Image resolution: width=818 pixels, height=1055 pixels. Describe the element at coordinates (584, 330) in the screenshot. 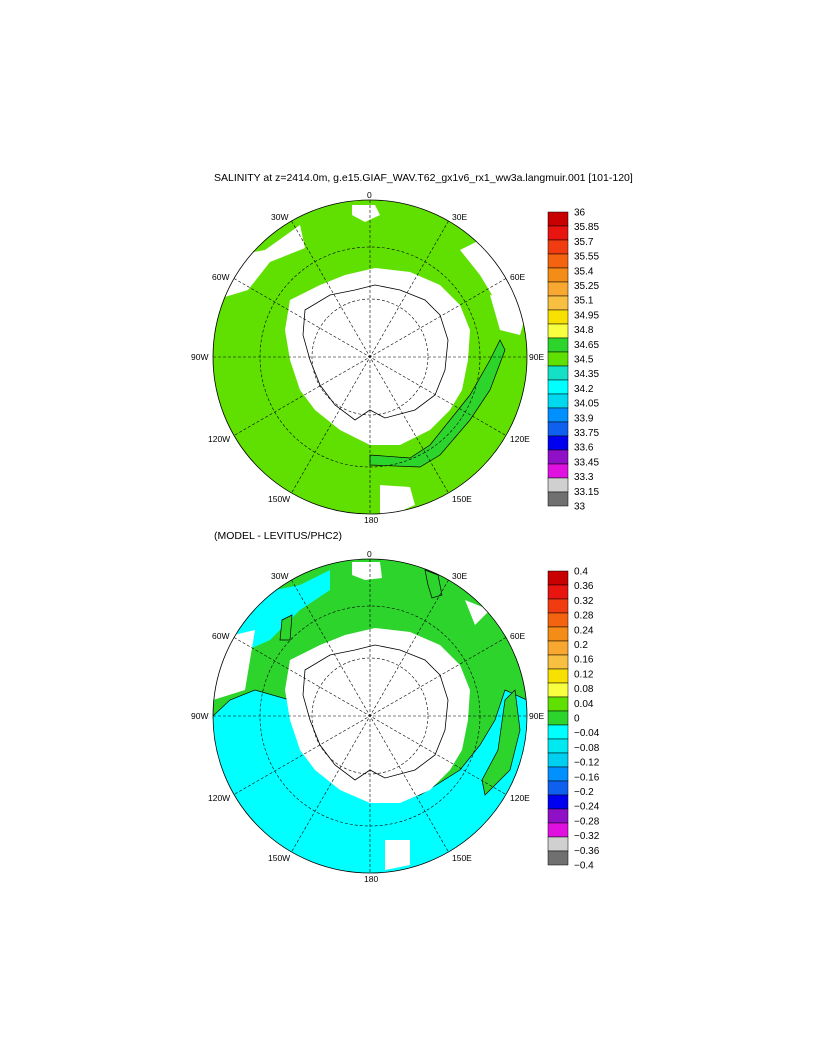

I see `top-colorbar-label: 34.8` at that location.